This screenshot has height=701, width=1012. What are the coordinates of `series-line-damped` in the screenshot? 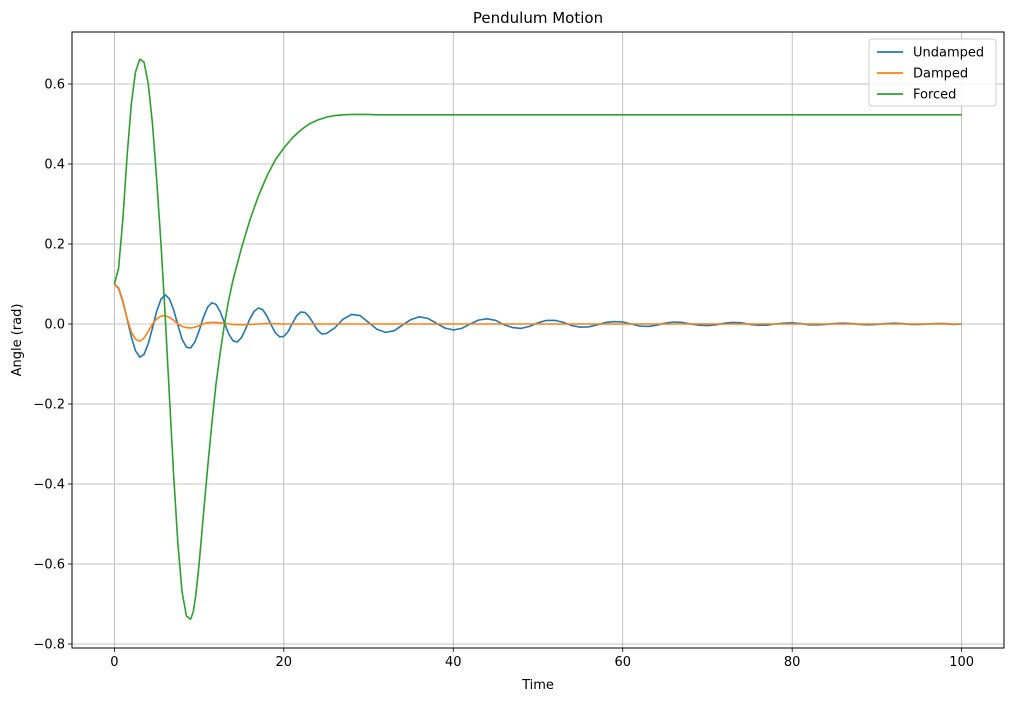 It's located at (537, 313).